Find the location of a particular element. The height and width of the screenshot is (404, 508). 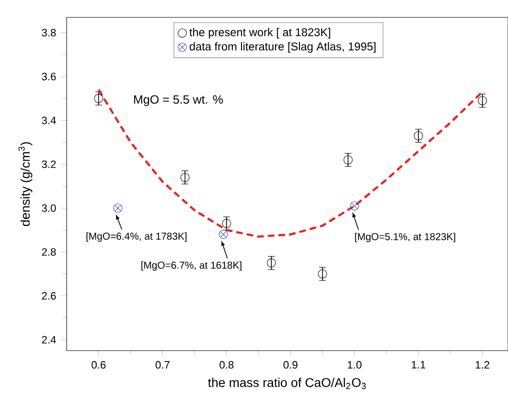

x-tick-label: 0.8 is located at coordinates (227, 365).